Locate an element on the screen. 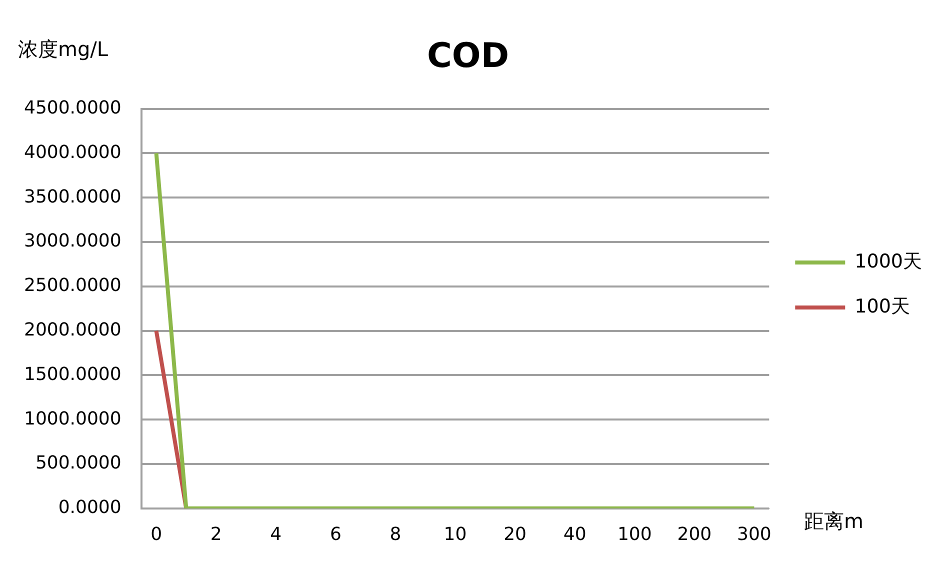 The image size is (942, 576). x-tick-label: 10 is located at coordinates (455, 534).